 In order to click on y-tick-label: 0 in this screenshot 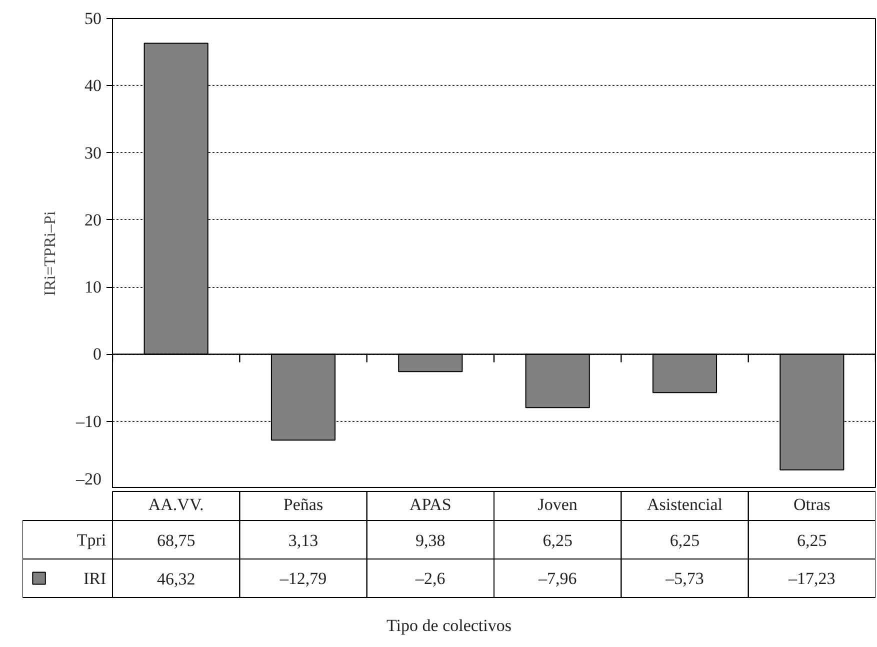, I will do `click(97, 354)`.